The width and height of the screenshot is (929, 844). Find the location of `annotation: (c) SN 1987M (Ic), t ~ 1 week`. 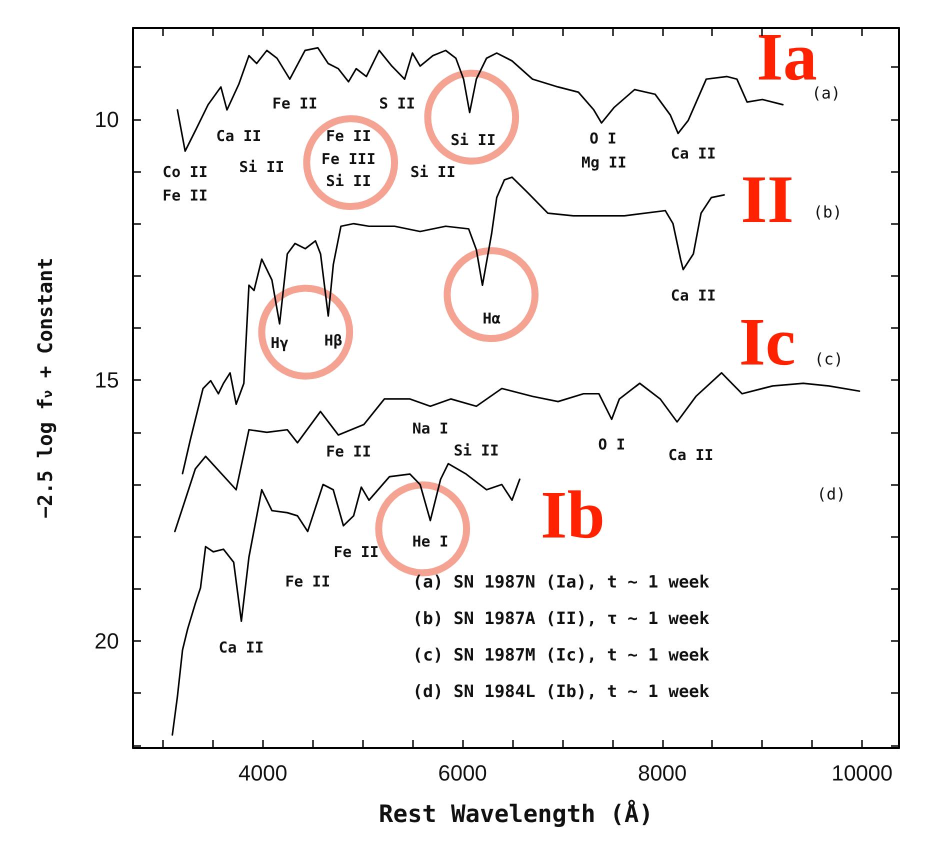

annotation: (c) SN 1987M (Ic), t ~ 1 week is located at coordinates (561, 655).